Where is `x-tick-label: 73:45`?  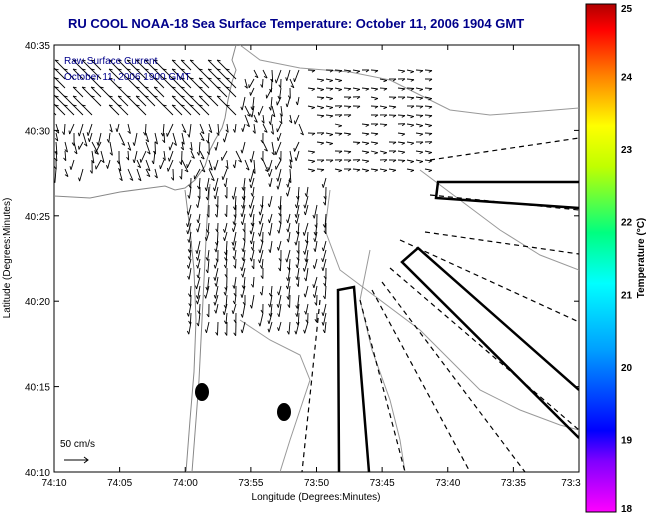 x-tick-label: 73:45 is located at coordinates (382, 483).